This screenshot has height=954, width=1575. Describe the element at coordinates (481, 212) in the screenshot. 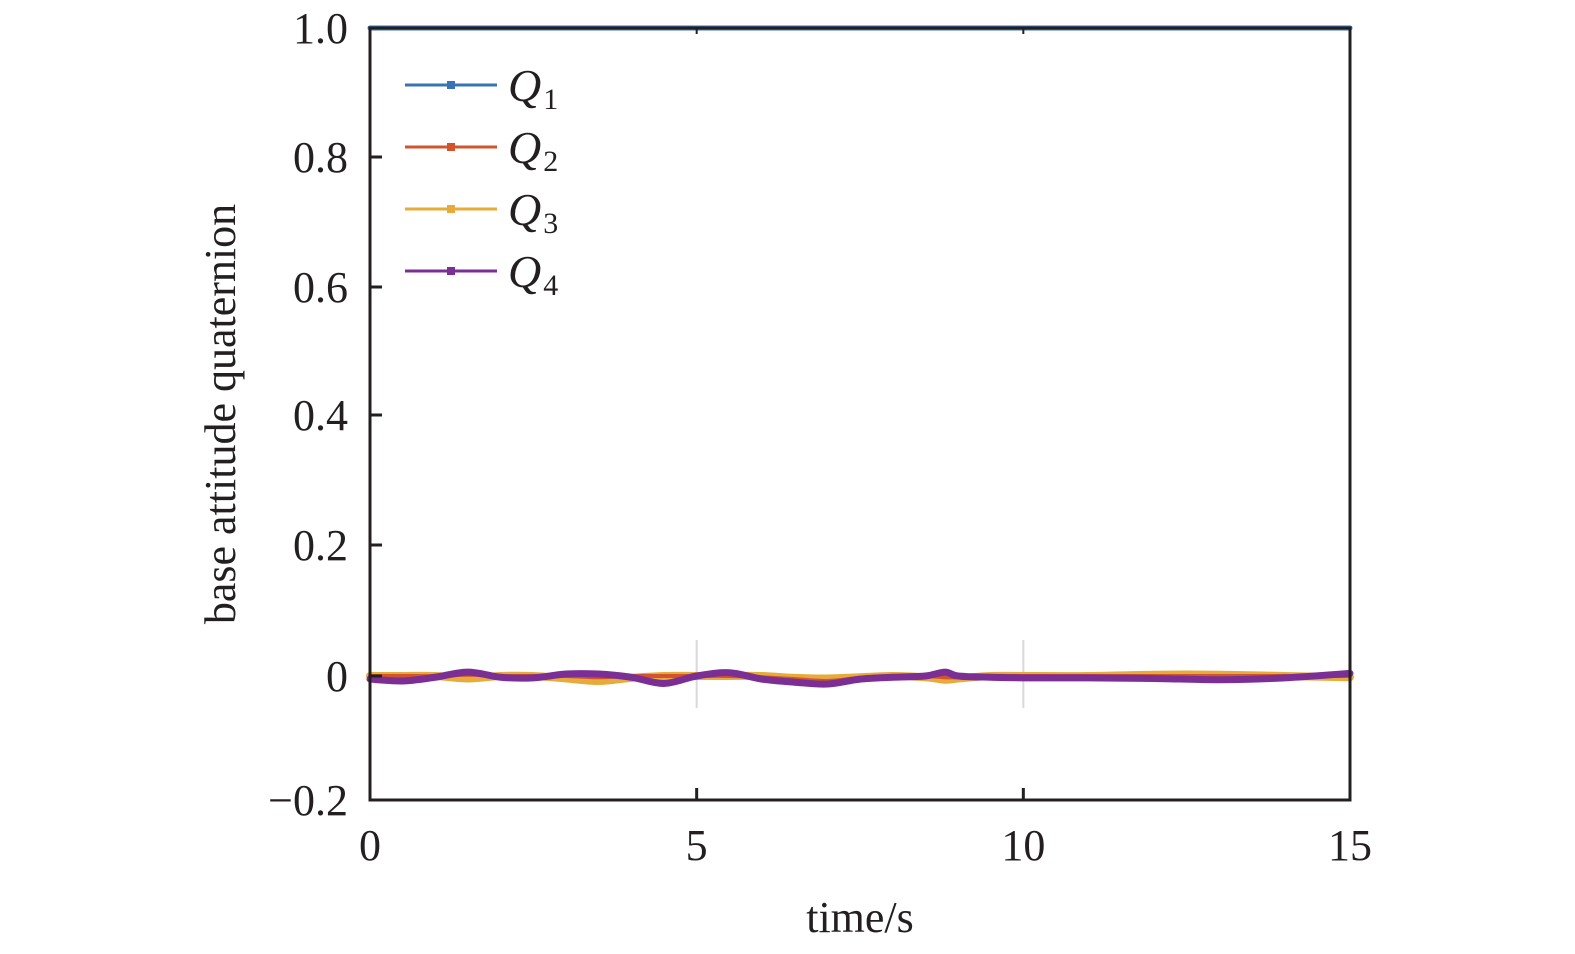

I see `legend-item-q3: Q3` at that location.